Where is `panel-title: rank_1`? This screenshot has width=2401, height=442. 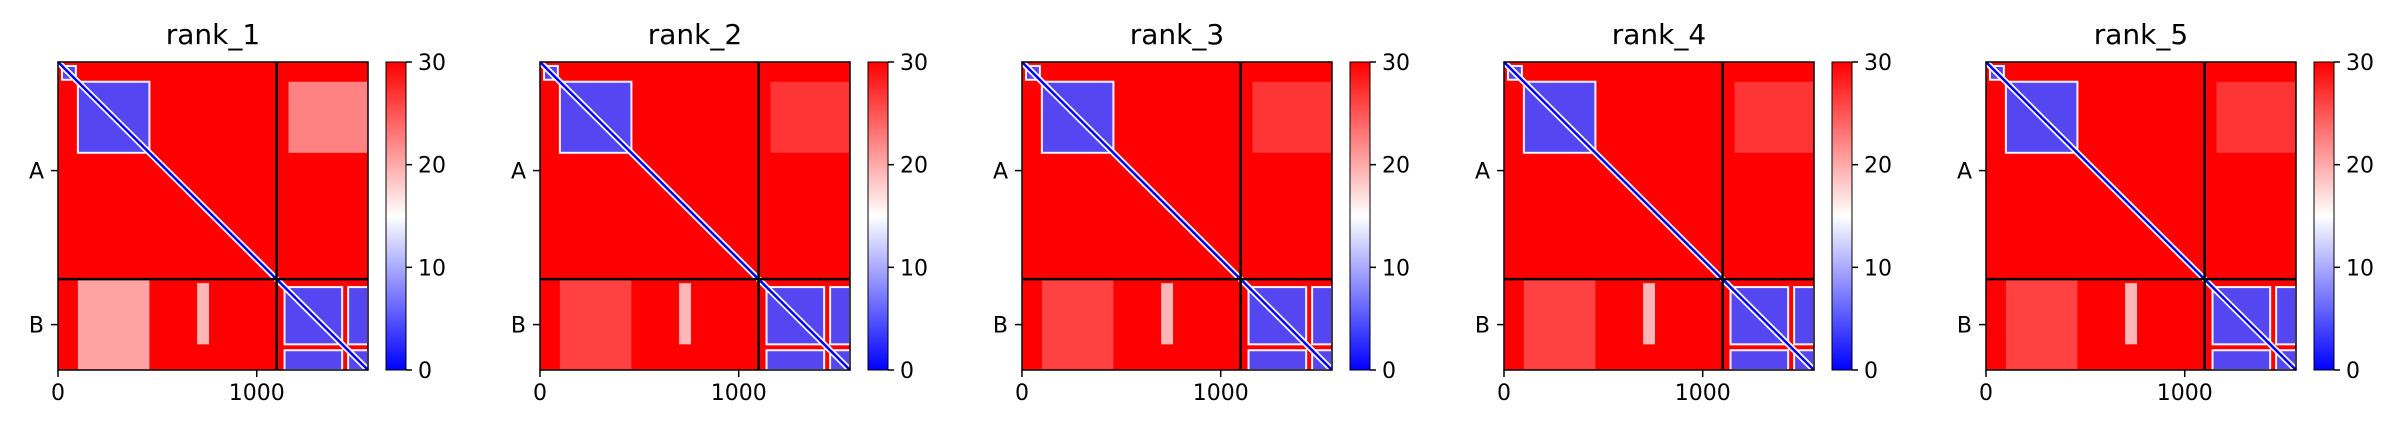
panel-title: rank_1 is located at coordinates (213, 34).